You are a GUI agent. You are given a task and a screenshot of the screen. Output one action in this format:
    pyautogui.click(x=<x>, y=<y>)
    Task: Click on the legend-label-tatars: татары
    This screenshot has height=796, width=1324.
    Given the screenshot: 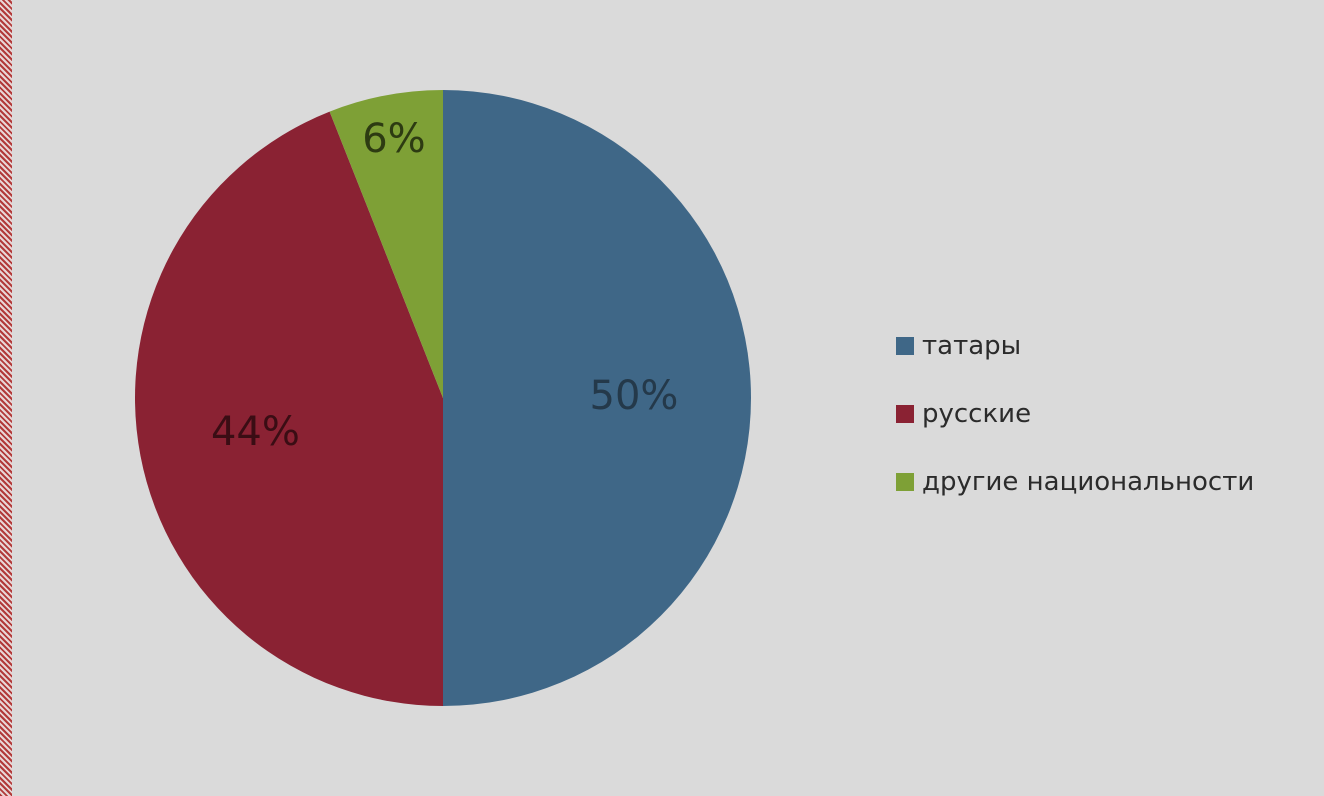 What is the action you would take?
    pyautogui.click(x=972, y=346)
    